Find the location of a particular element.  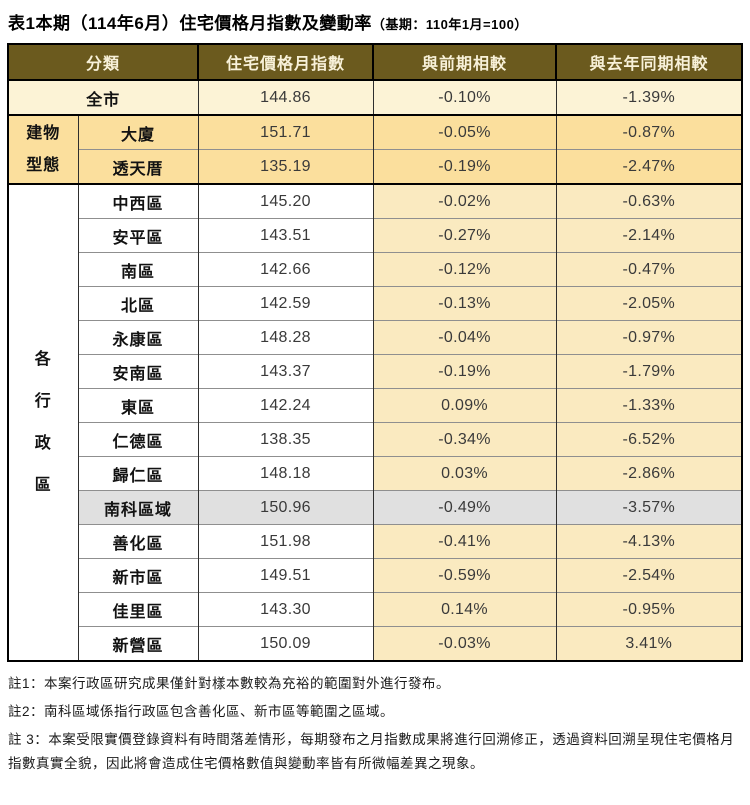

table-row: 新市區 149.51 -0.59% -2.54% is located at coordinates (375, 575).